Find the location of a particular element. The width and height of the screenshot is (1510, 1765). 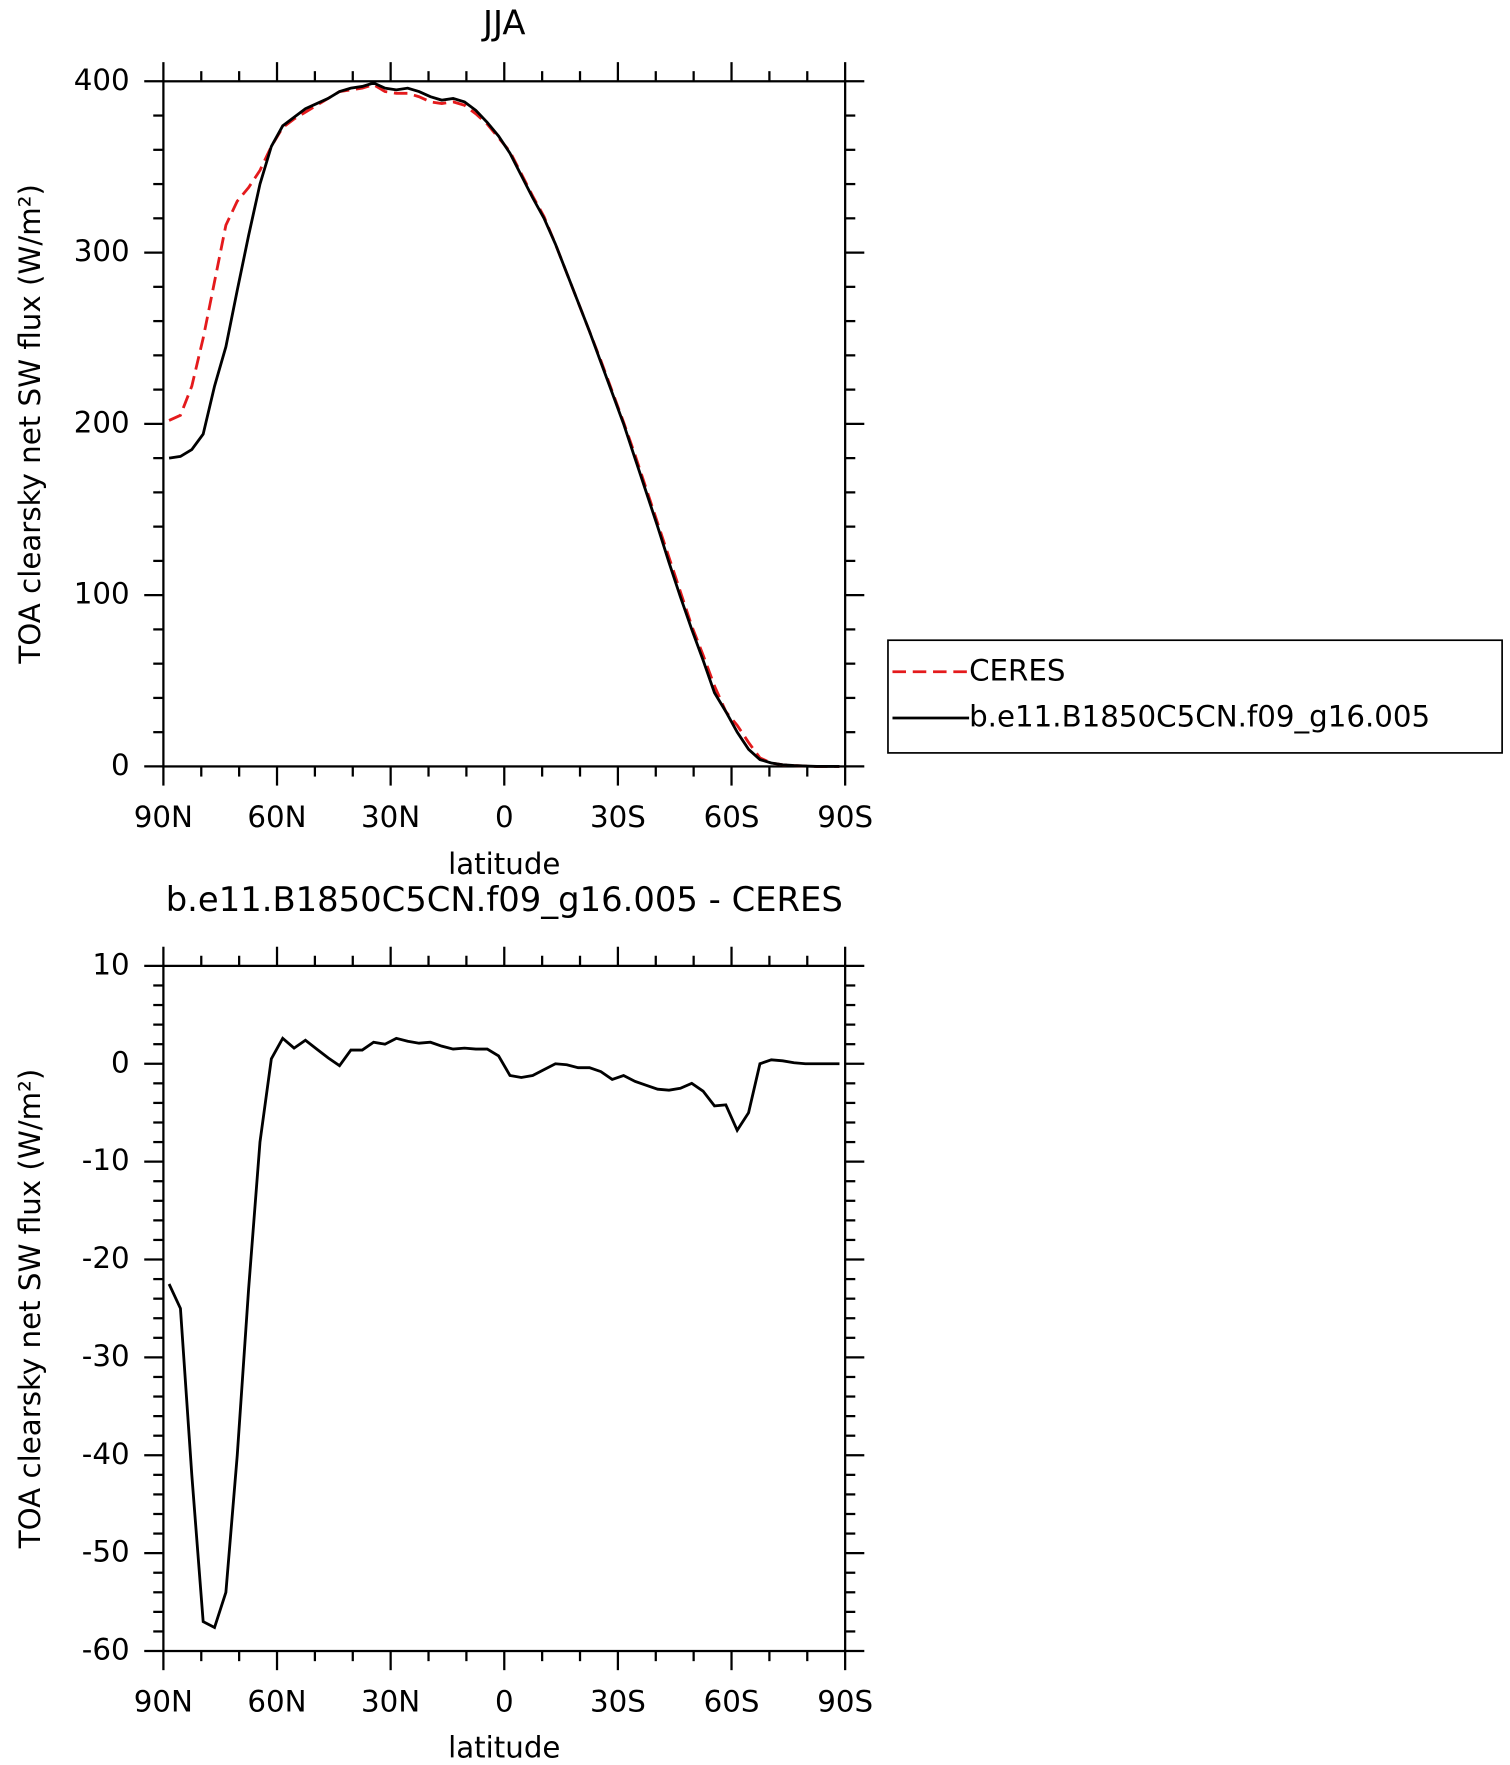

legend-box is located at coordinates (1195, 696).